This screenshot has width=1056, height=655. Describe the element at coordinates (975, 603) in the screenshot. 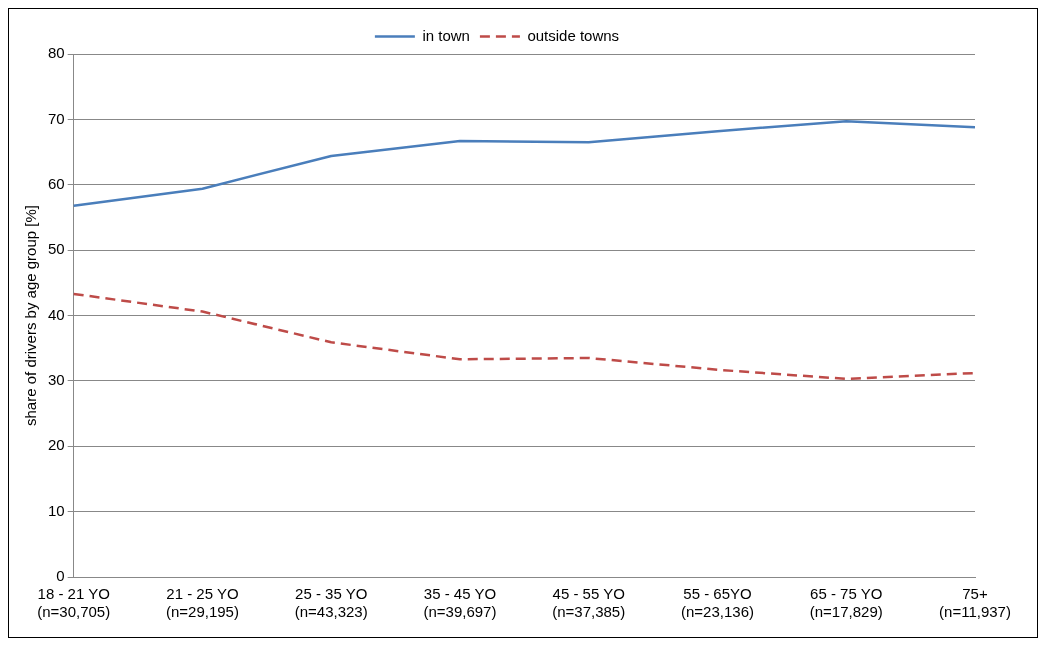

I see `x-tick-label: 75+ (n=11,937)` at that location.